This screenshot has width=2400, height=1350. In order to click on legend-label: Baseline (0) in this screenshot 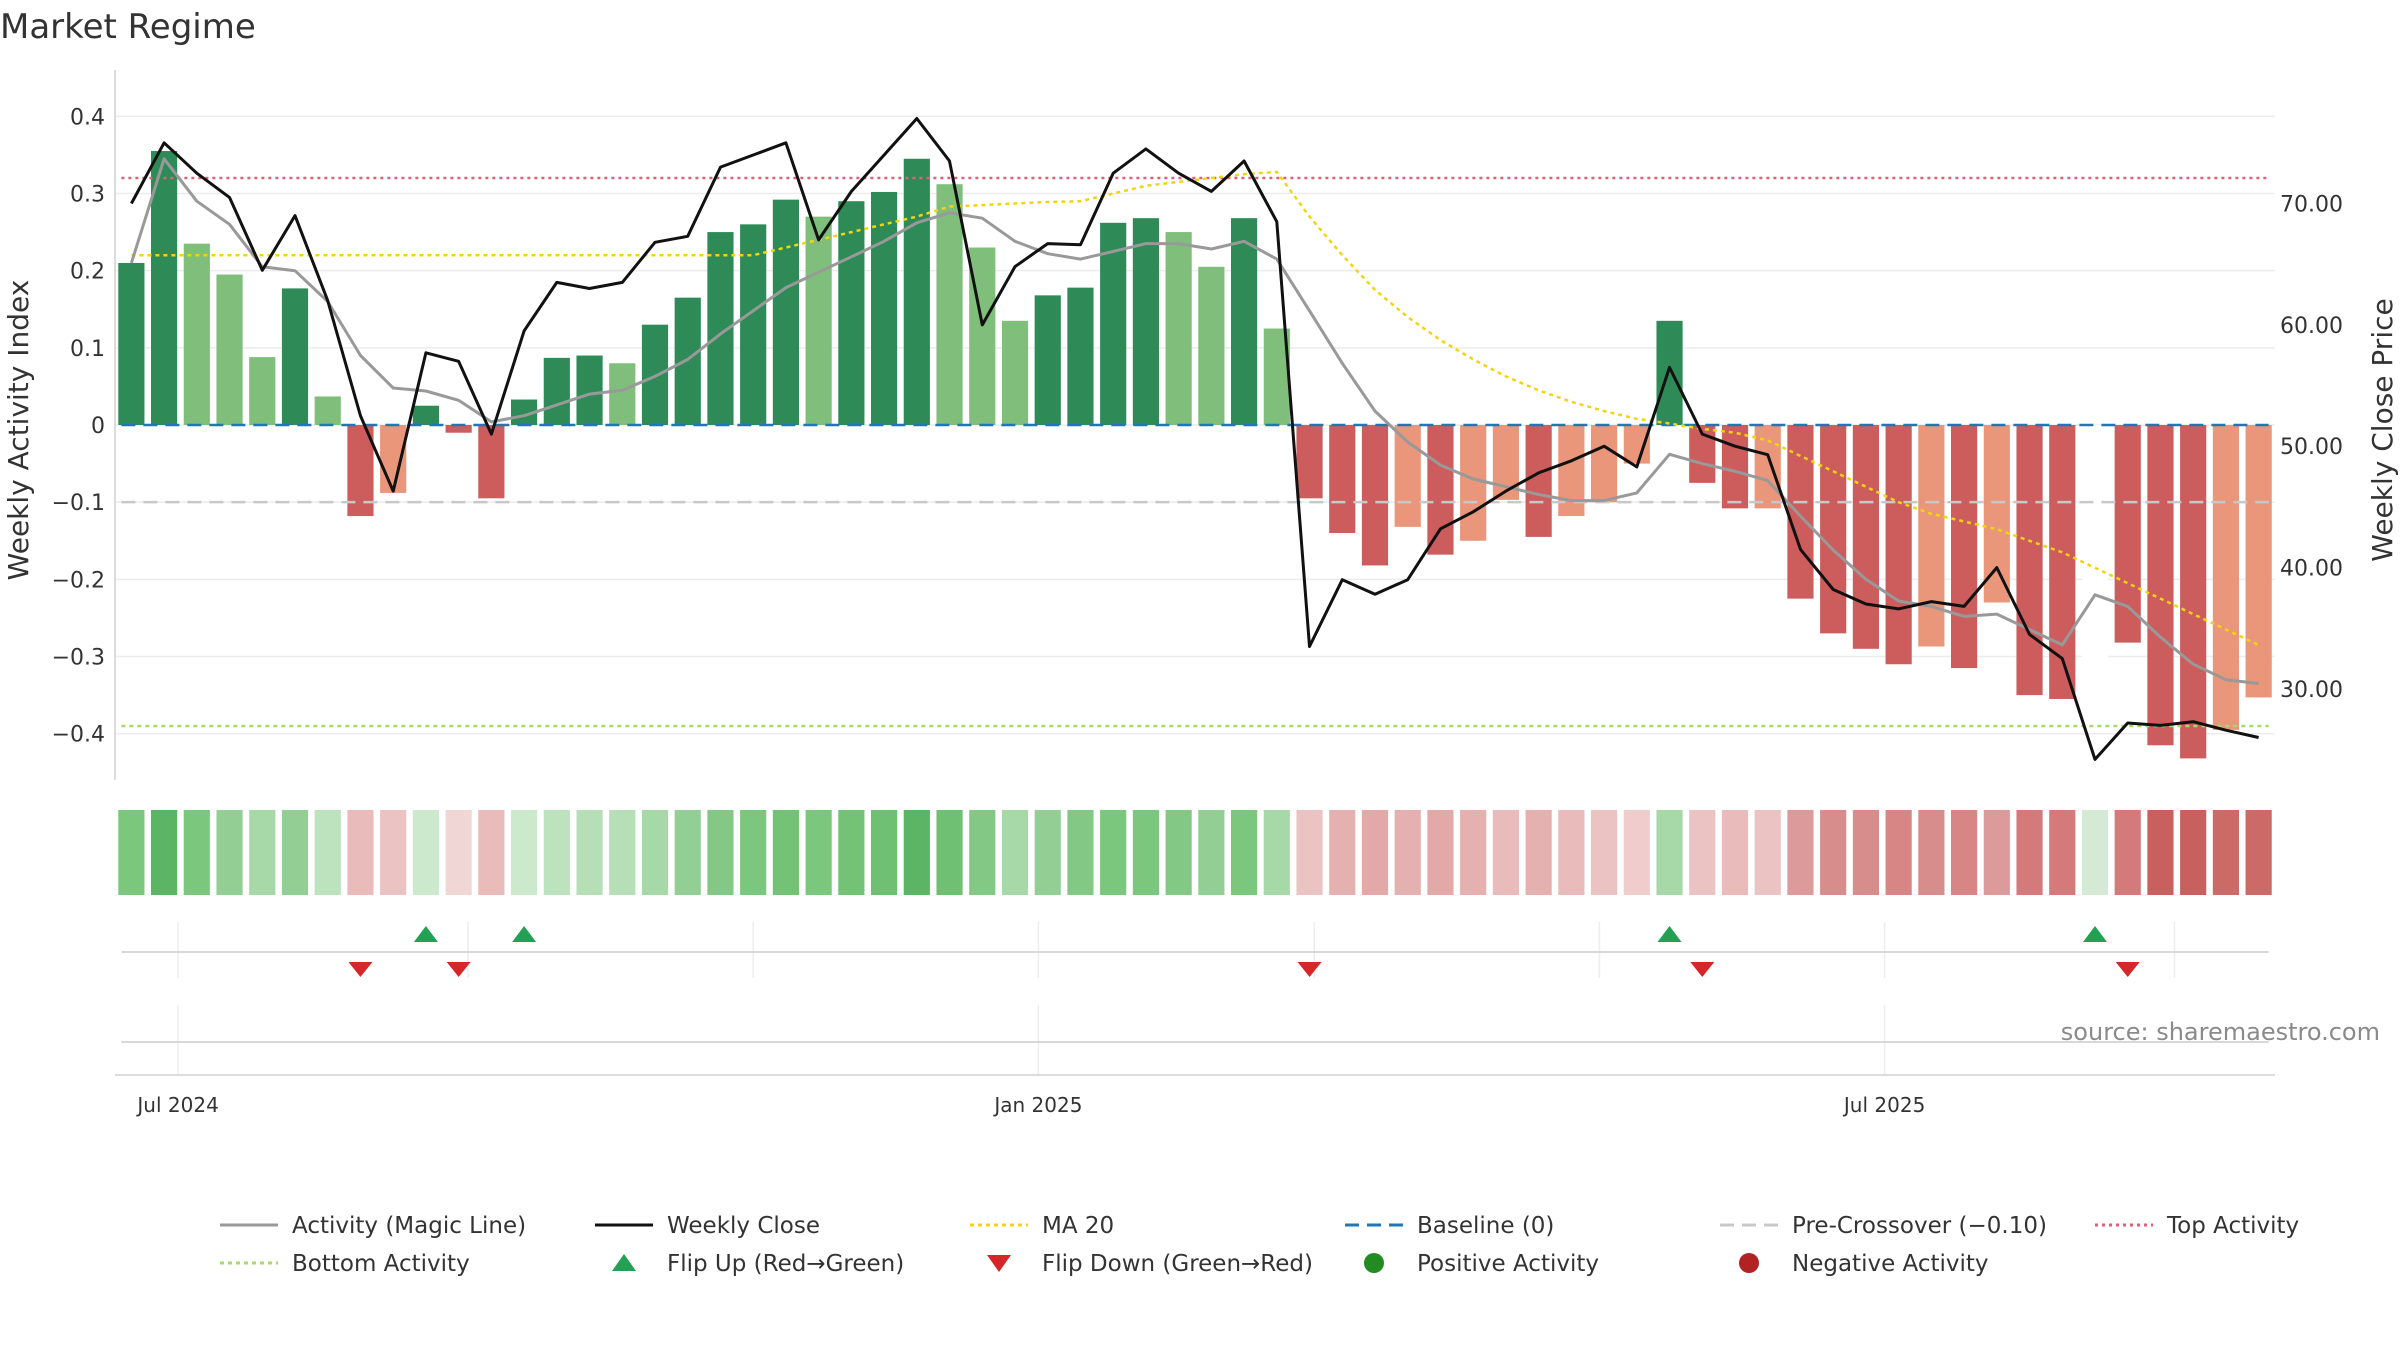, I will do `click(1485, 1226)`.